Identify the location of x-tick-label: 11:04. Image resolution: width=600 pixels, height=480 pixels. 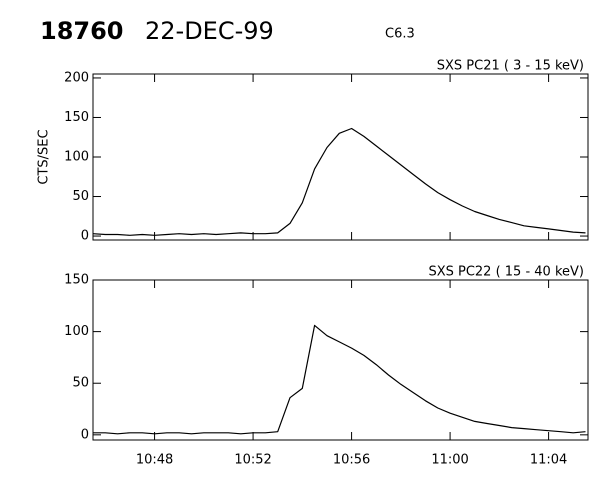
(548, 460).